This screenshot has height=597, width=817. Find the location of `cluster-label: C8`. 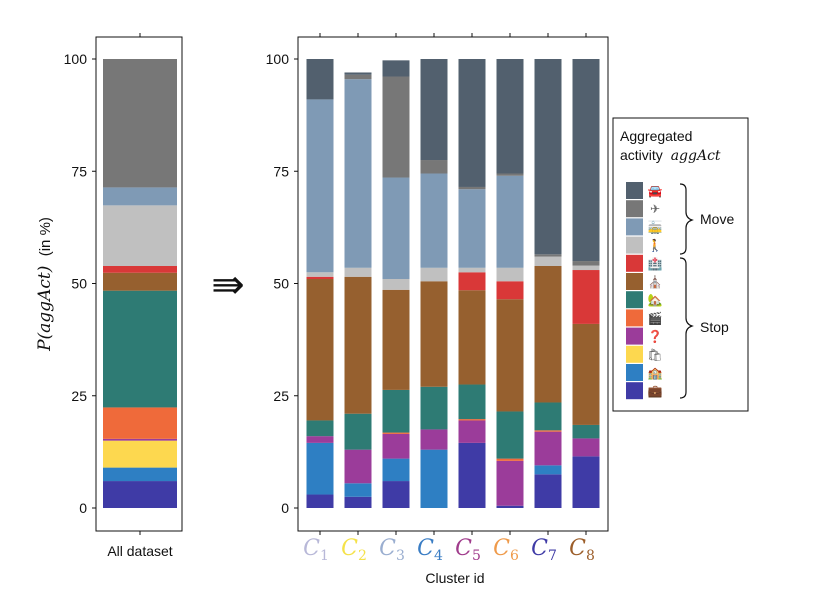

cluster-label: C8 is located at coordinates (582, 550).